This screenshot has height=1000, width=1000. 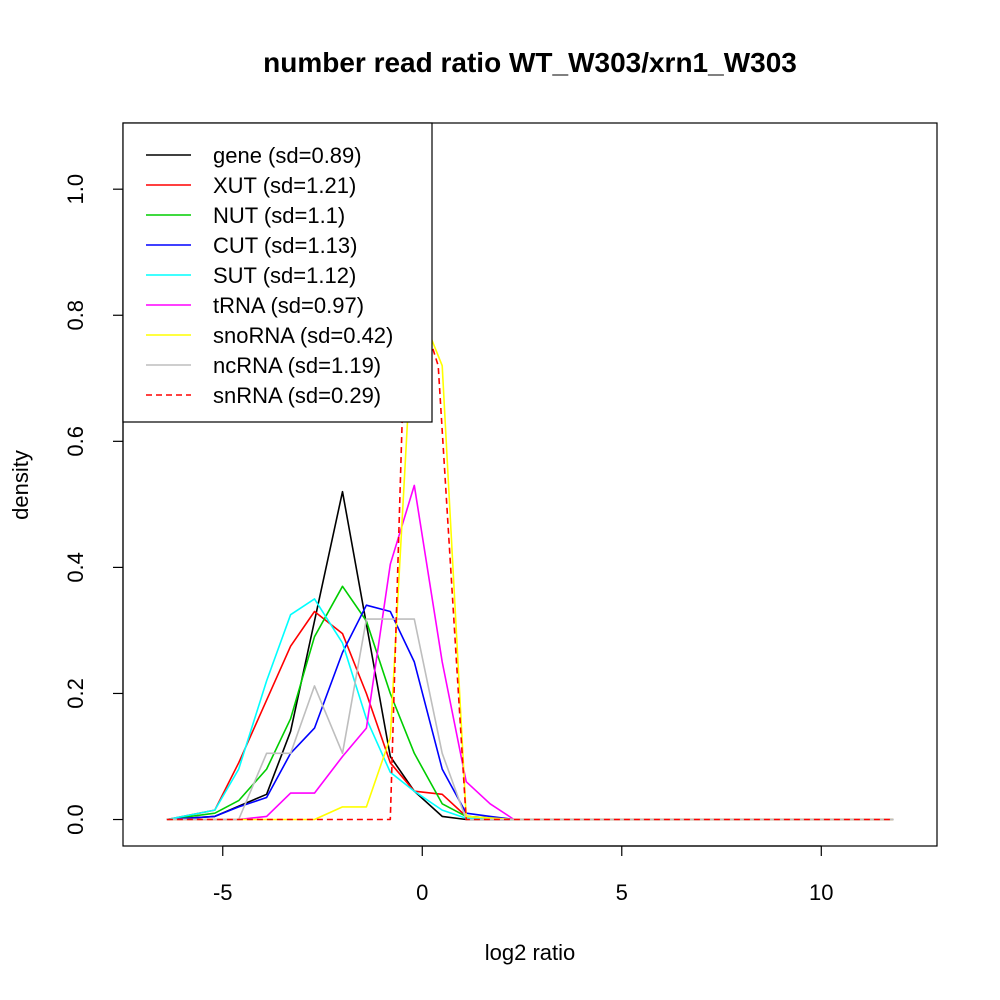 I want to click on legend-label: snoRNA (sd=0.42), so click(x=303, y=335).